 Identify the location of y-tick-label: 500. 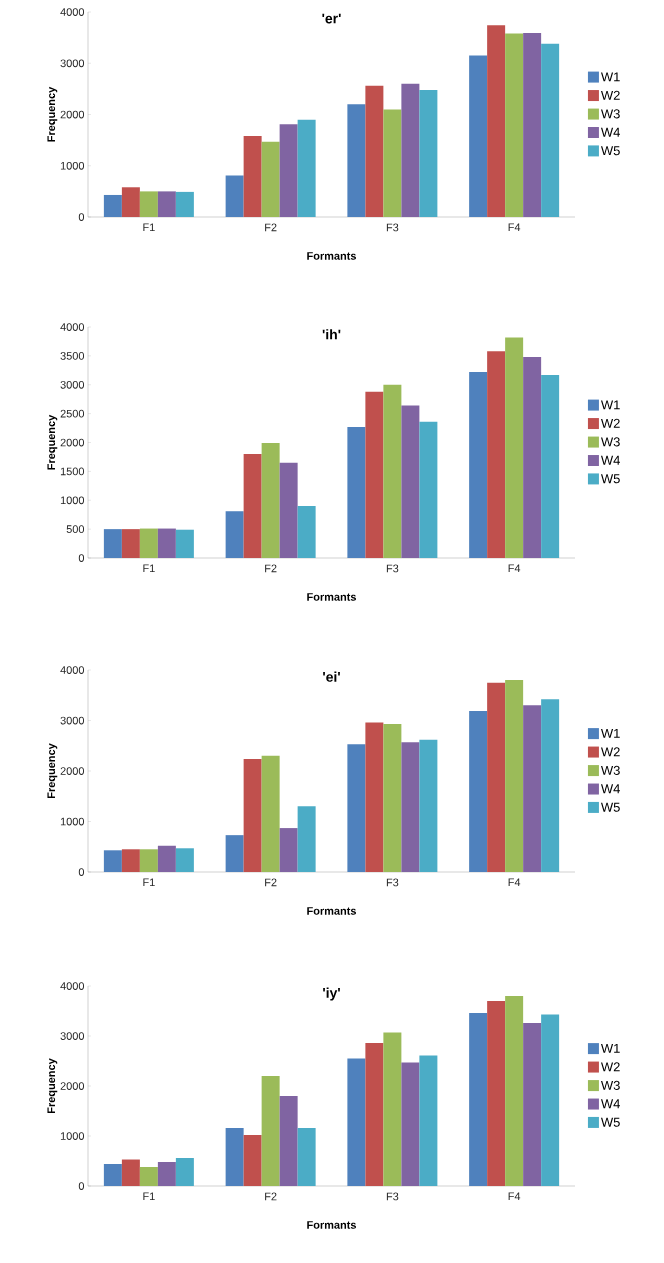
(75, 529).